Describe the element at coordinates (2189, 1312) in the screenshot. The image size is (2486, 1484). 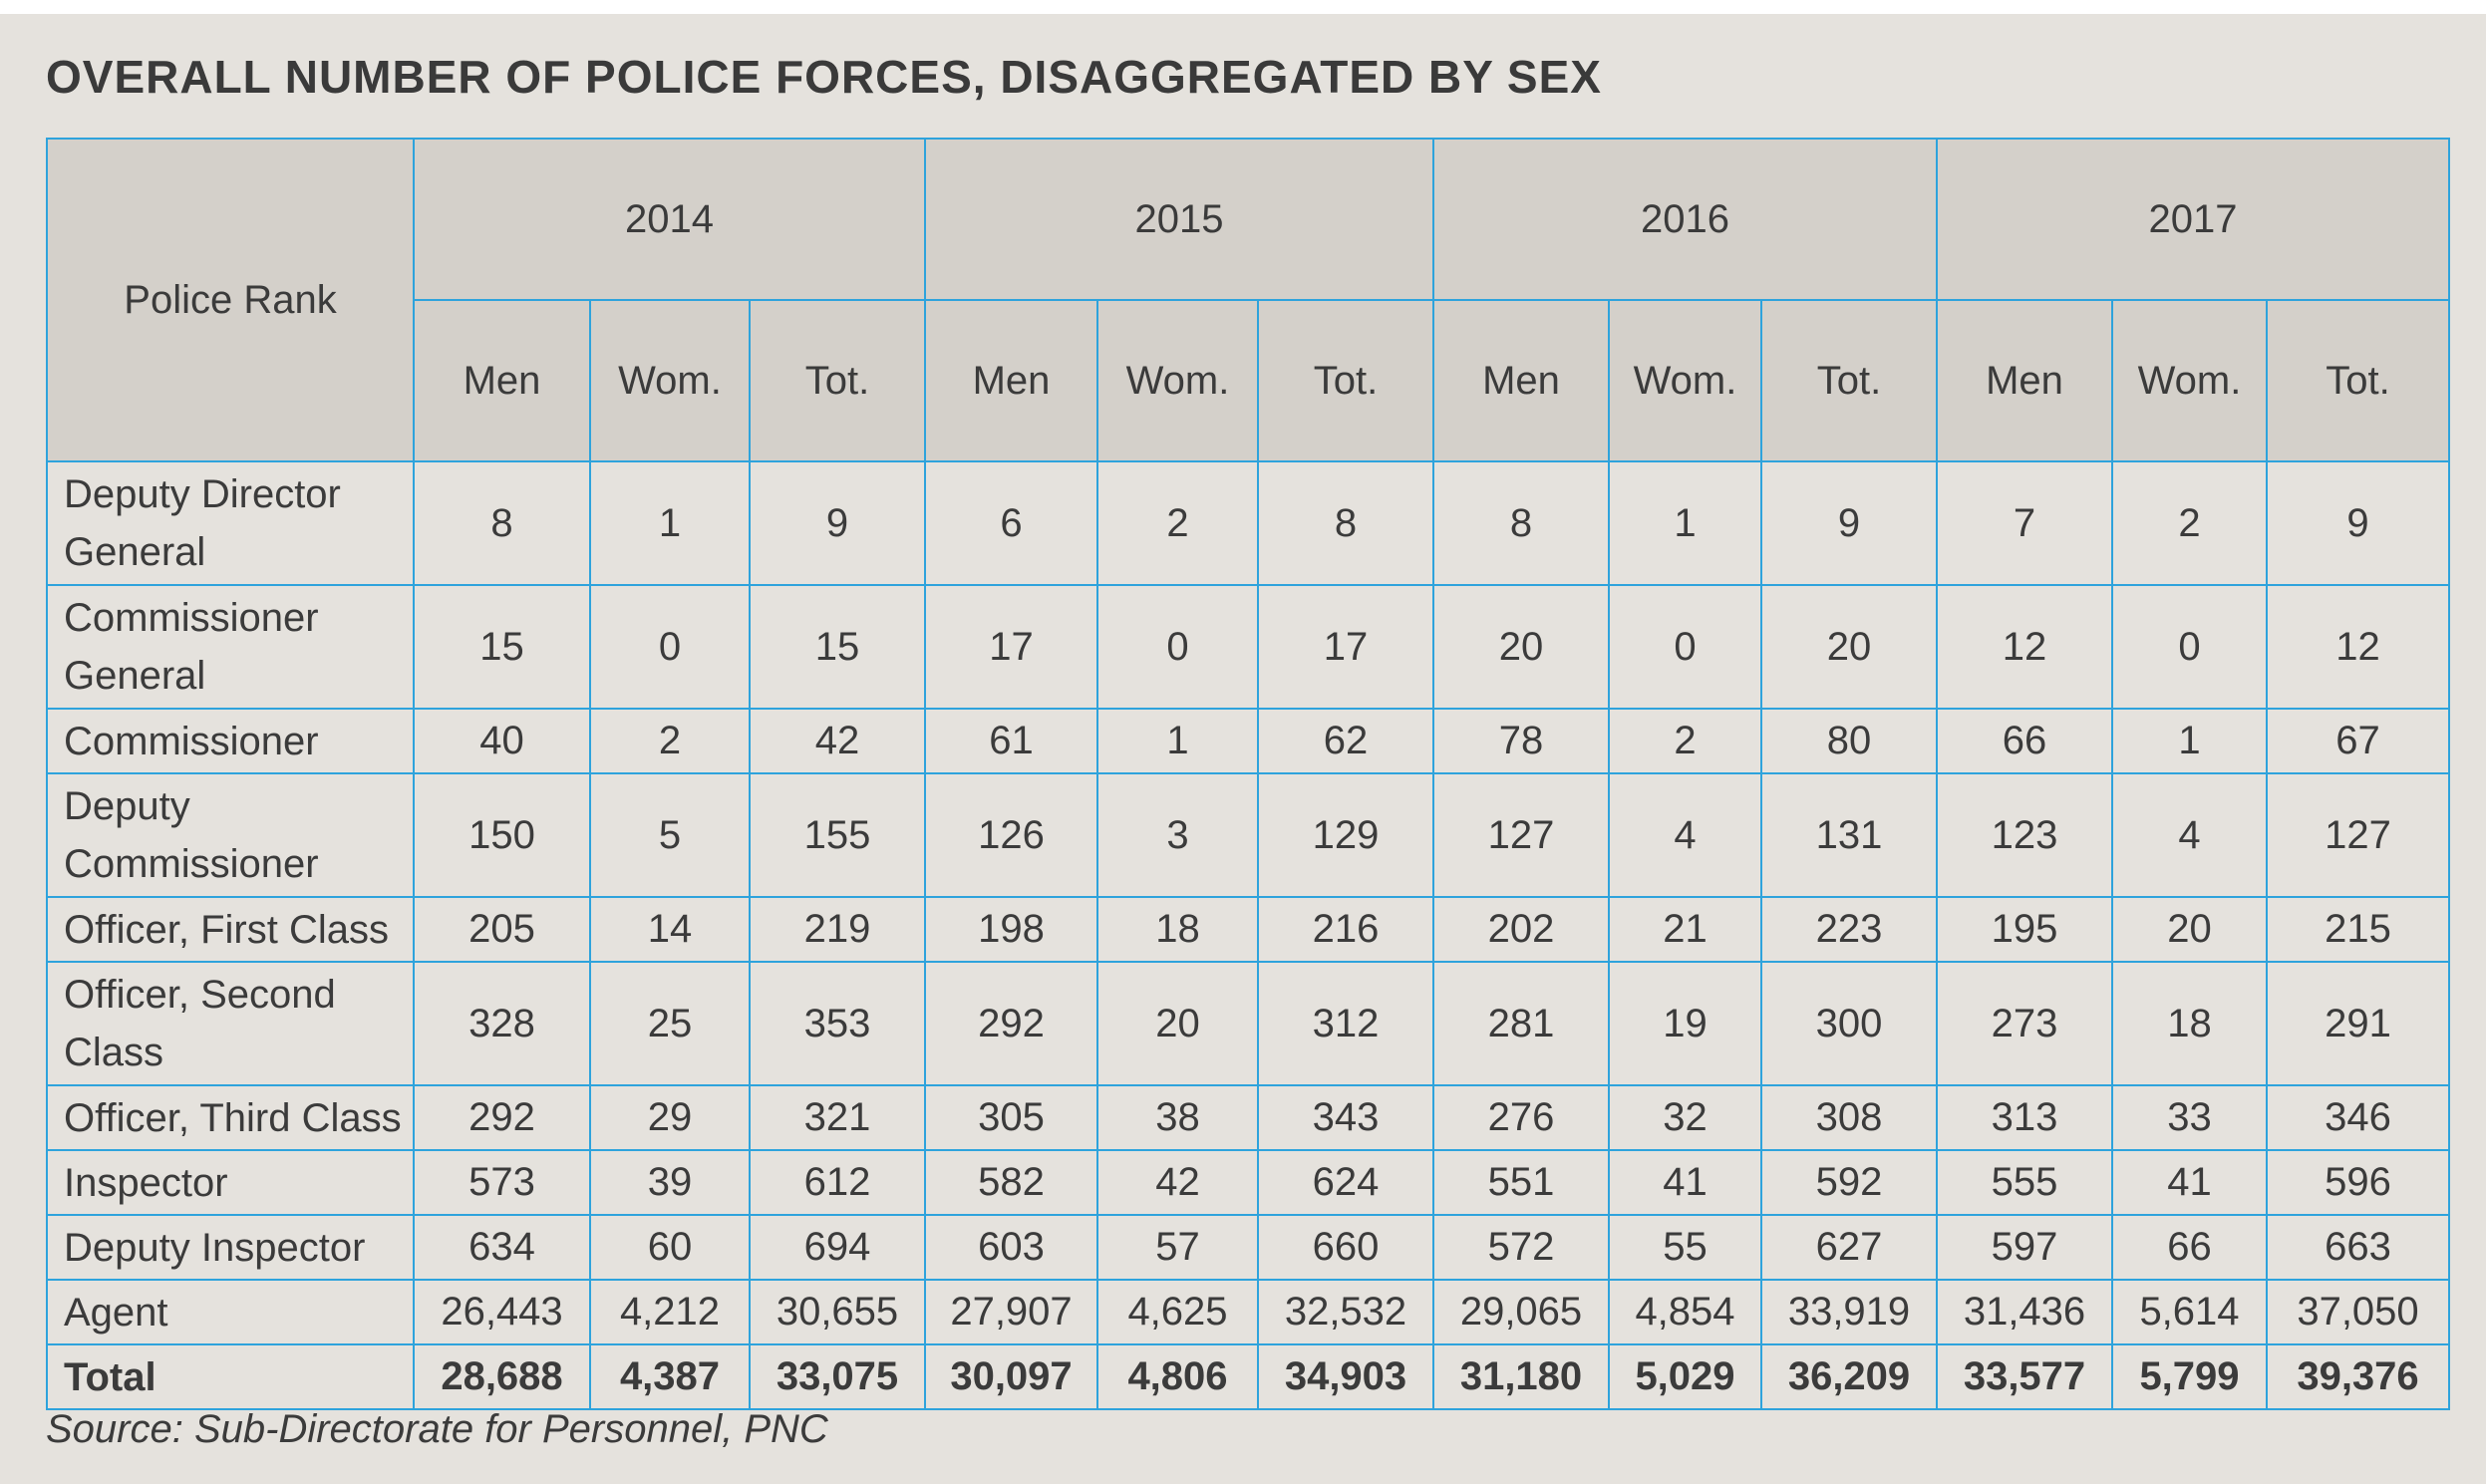
I see `value-cell: 5,614` at that location.